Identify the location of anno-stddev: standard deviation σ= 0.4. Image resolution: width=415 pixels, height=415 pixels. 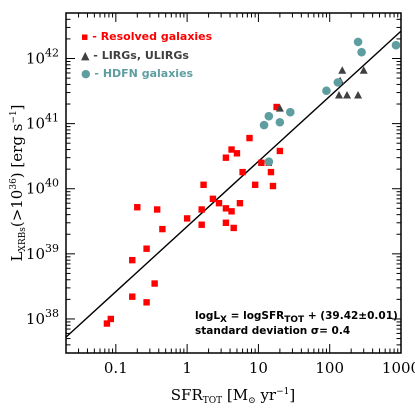
(272, 331).